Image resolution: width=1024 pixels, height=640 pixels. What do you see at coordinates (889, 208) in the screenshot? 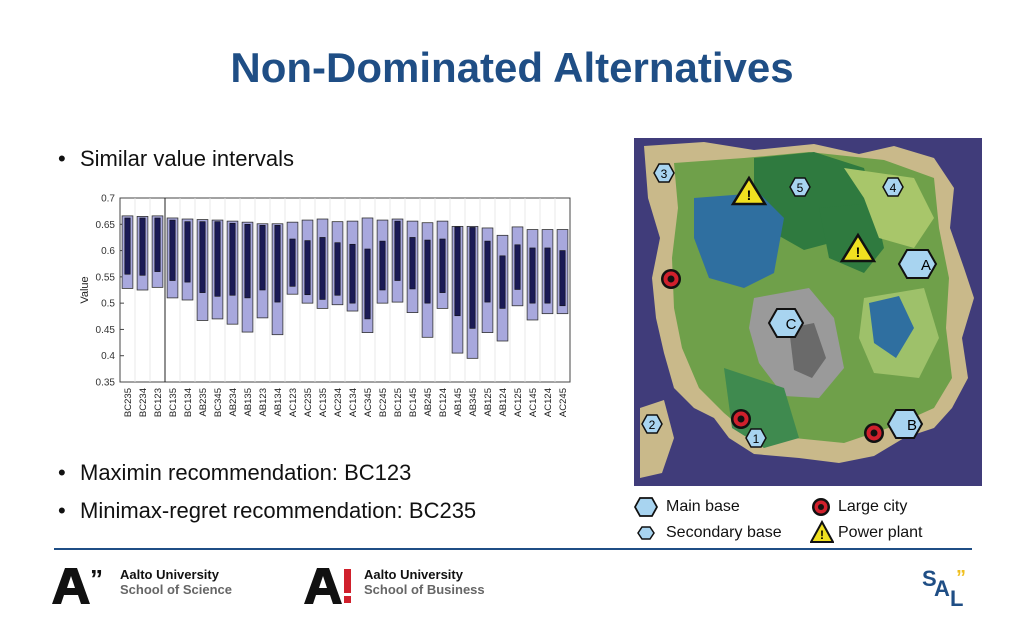
I see `meadow-region` at bounding box center [889, 208].